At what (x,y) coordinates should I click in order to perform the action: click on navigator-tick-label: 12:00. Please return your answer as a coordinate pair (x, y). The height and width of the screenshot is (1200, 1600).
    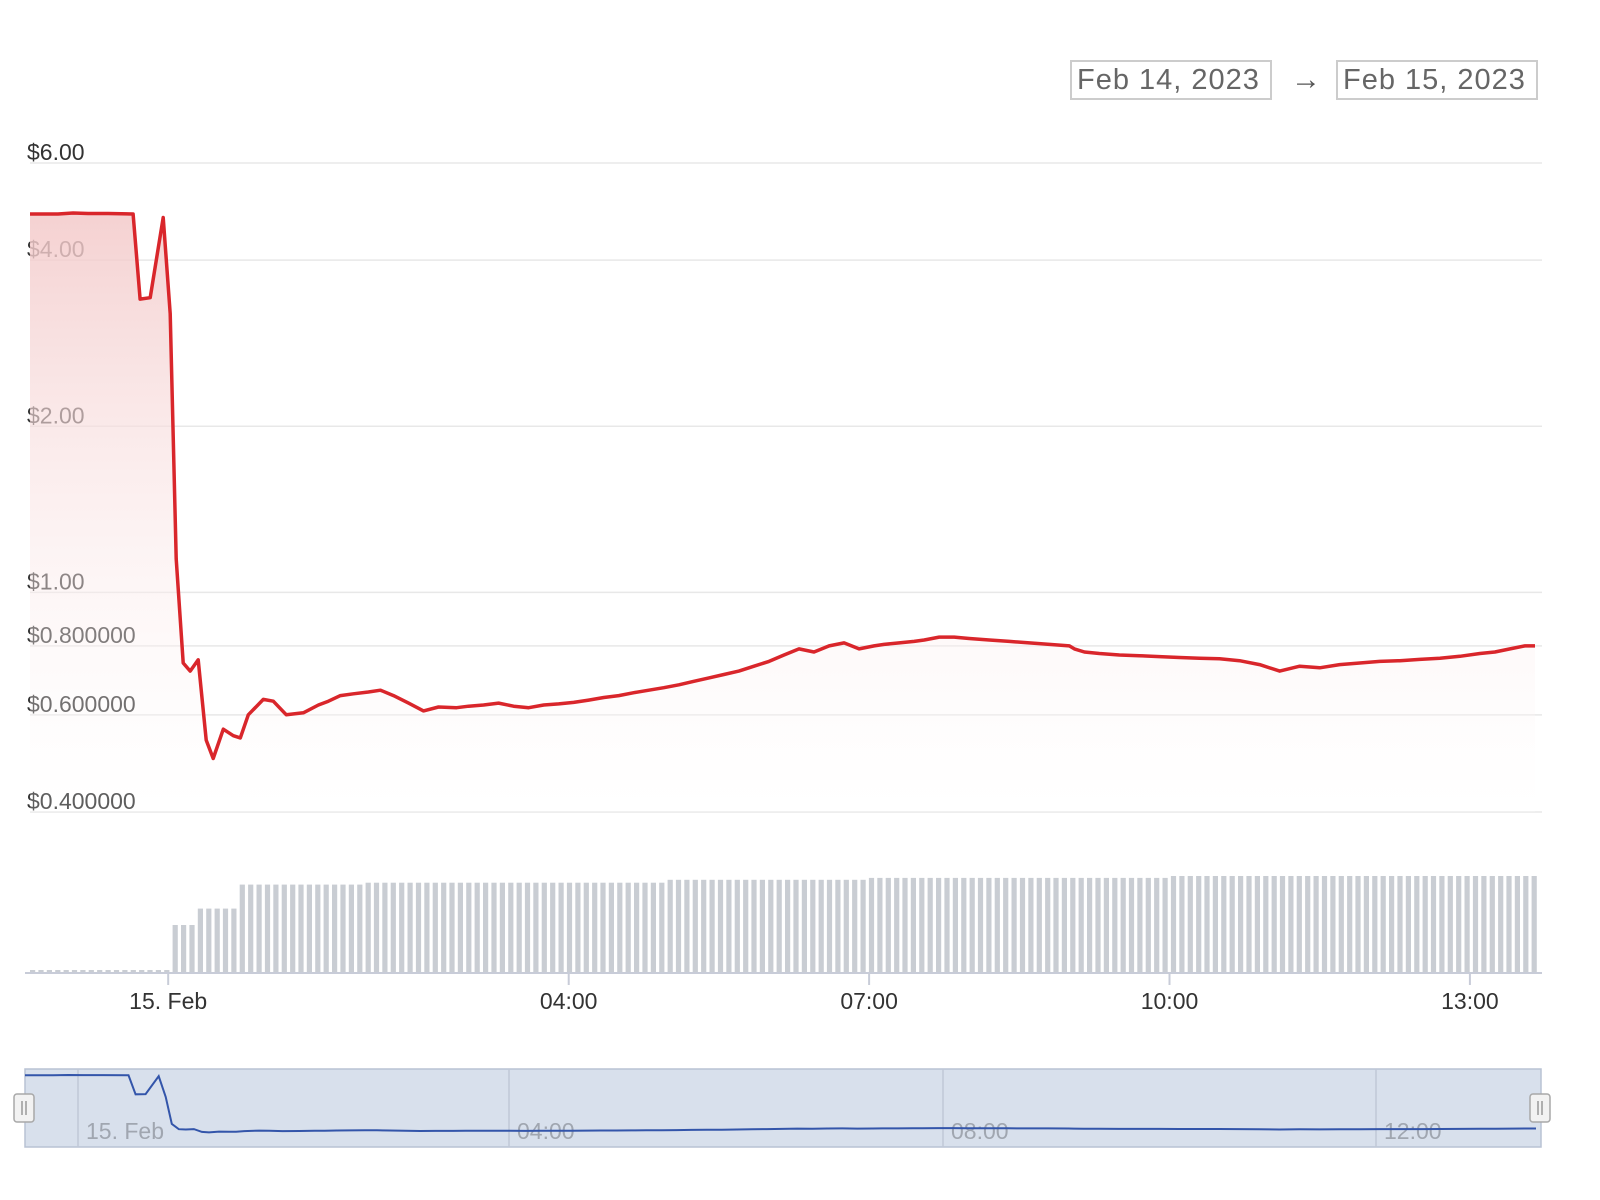
    Looking at the image, I should click on (1413, 1131).